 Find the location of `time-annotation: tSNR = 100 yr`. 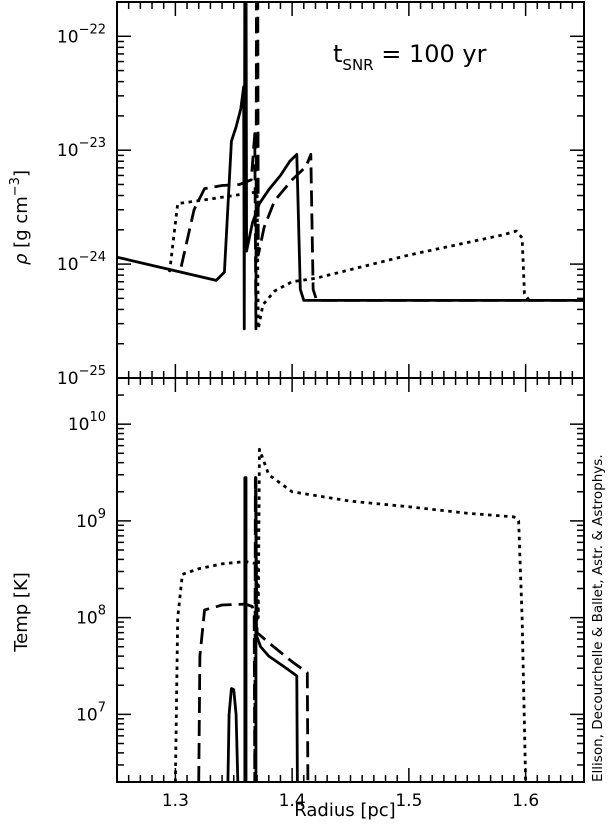

time-annotation: tSNR = 100 yr is located at coordinates (410, 57).